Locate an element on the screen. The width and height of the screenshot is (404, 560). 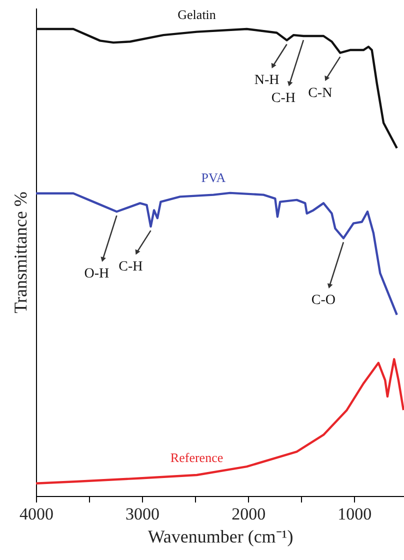
series-label: Reference is located at coordinates (197, 457).